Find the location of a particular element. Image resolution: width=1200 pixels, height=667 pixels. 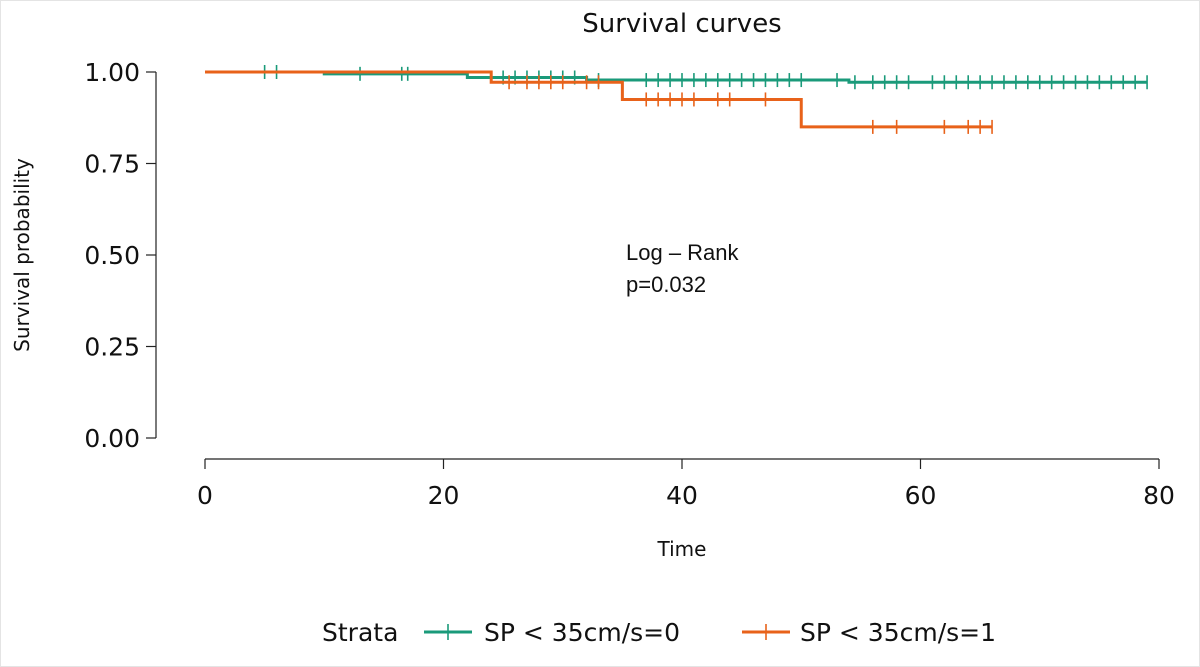

legend-label-1: SP < 35cm/s=1 is located at coordinates (898, 632).